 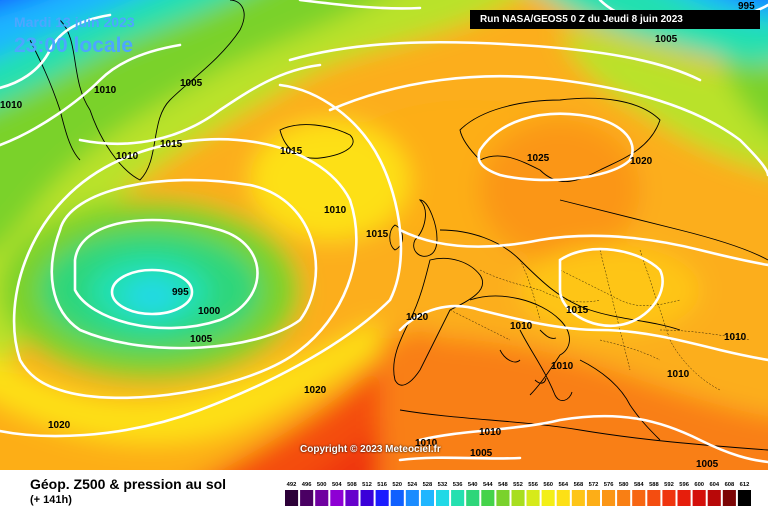 What do you see at coordinates (128, 484) in the screenshot?
I see `map-title: Géop. Z500 & pression au sol` at bounding box center [128, 484].